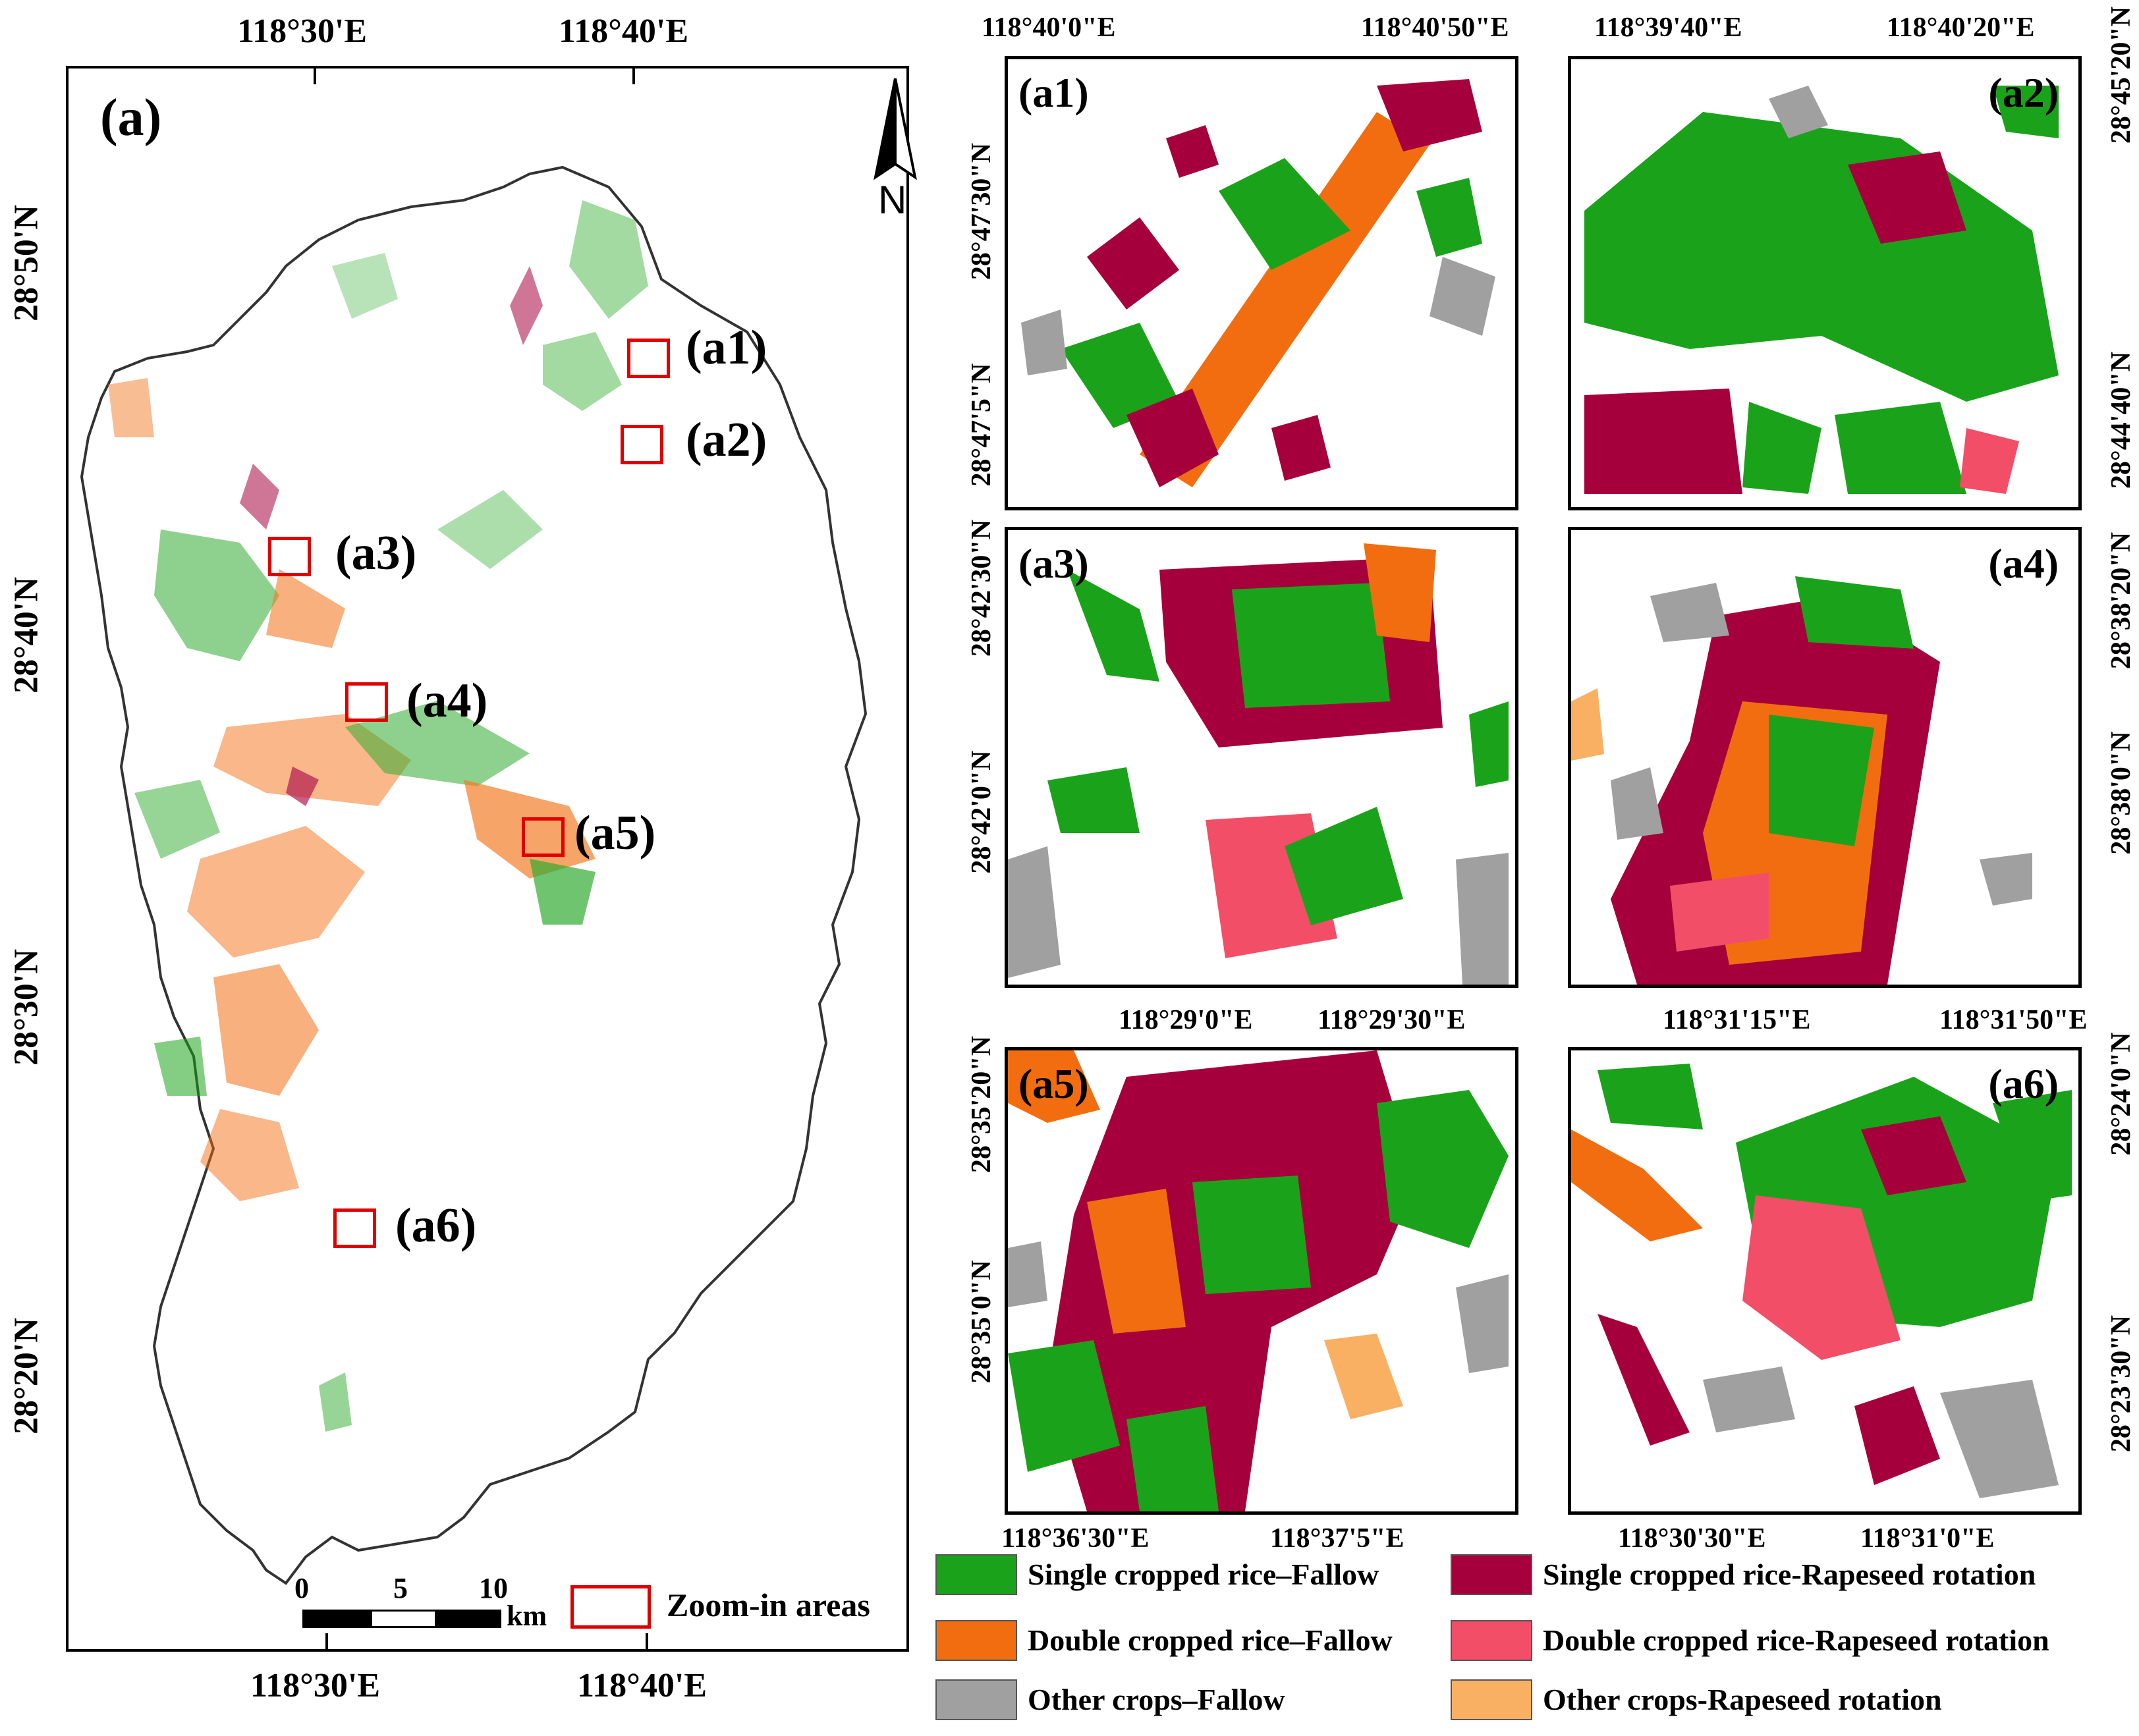  I want to click on a6-right-lat-2: 28°23'30"N, so click(2121, 1384).